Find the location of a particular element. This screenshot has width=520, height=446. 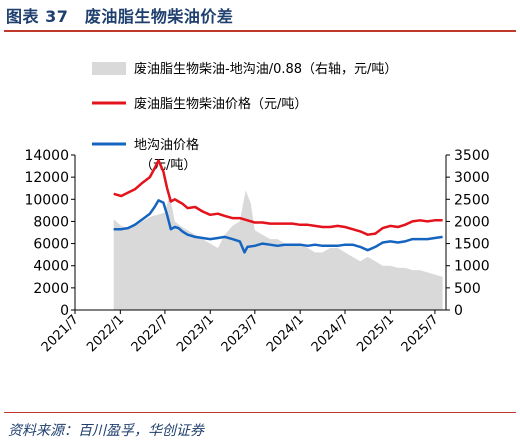

left-tick-label: 4000 is located at coordinates (51, 267).